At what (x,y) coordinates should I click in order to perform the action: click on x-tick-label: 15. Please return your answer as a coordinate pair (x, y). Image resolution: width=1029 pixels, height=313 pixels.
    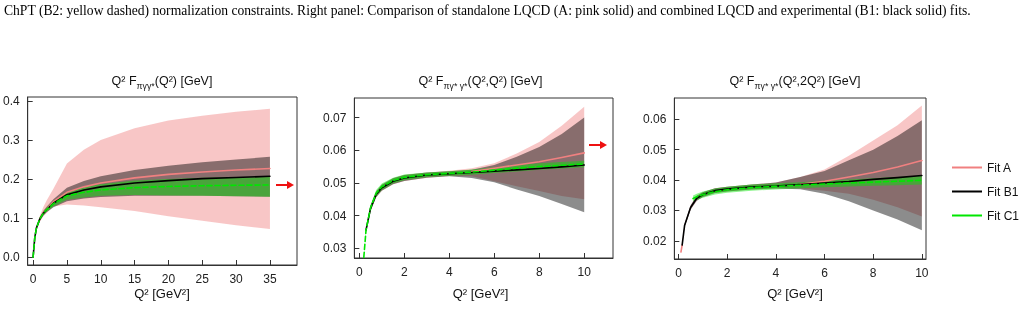
    Looking at the image, I should click on (134, 279).